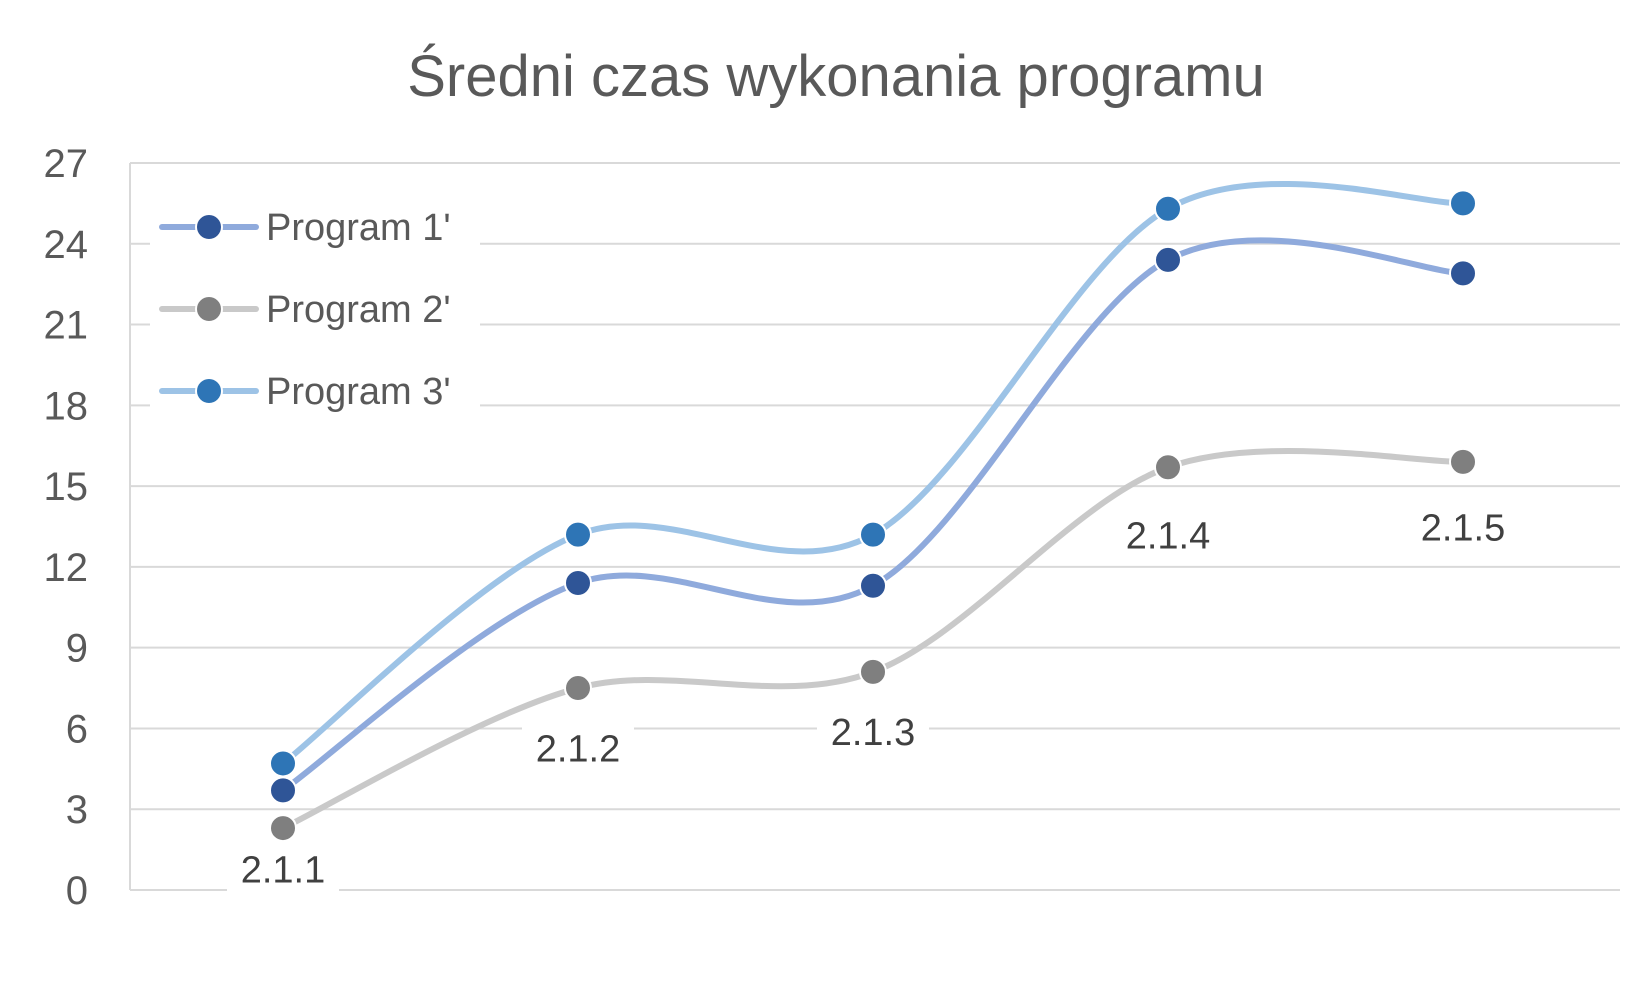 The width and height of the screenshot is (1651, 990). Describe the element at coordinates (66, 406) in the screenshot. I see `y-tick-label: 18` at that location.